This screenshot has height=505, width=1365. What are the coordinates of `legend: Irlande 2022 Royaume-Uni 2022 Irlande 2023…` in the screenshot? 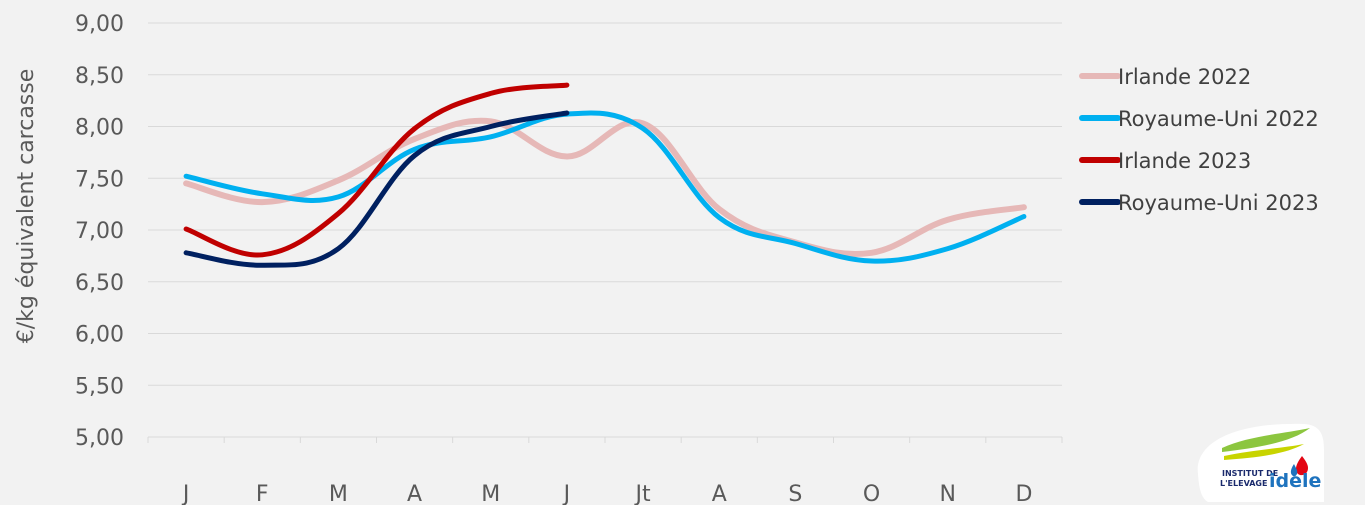 It's located at (1199, 140).